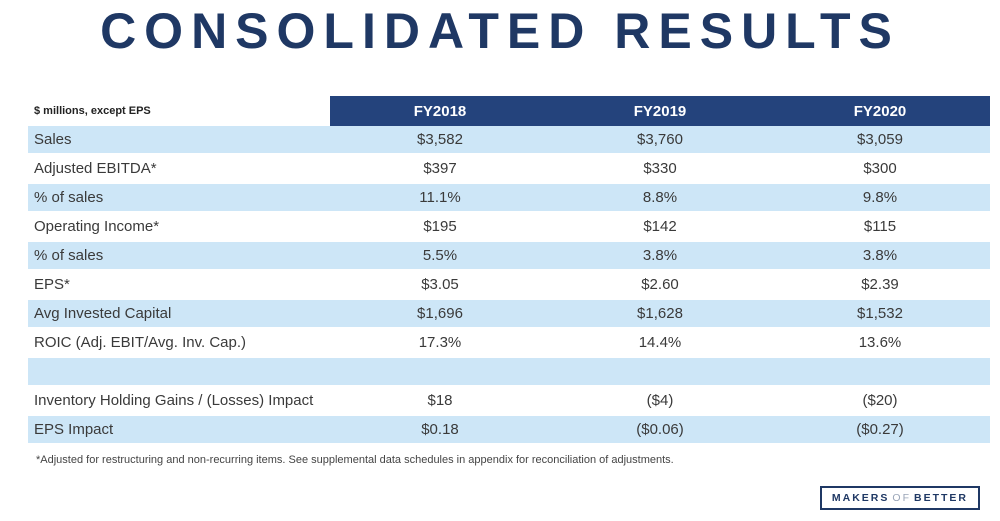 The height and width of the screenshot is (521, 1000). What do you see at coordinates (660, 342) in the screenshot?
I see `row-value: 14.4%` at bounding box center [660, 342].